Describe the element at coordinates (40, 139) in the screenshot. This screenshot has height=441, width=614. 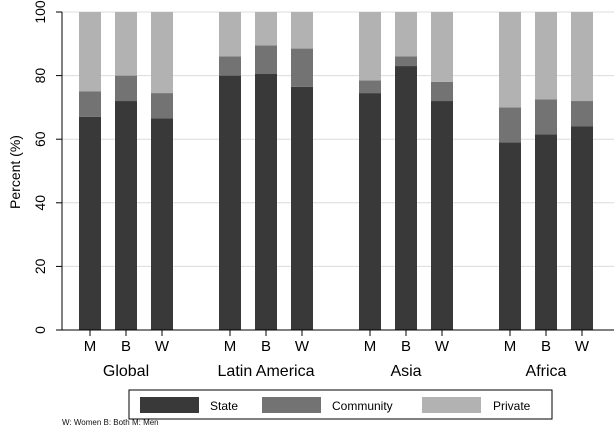
I see `y-tick-label: 60` at that location.